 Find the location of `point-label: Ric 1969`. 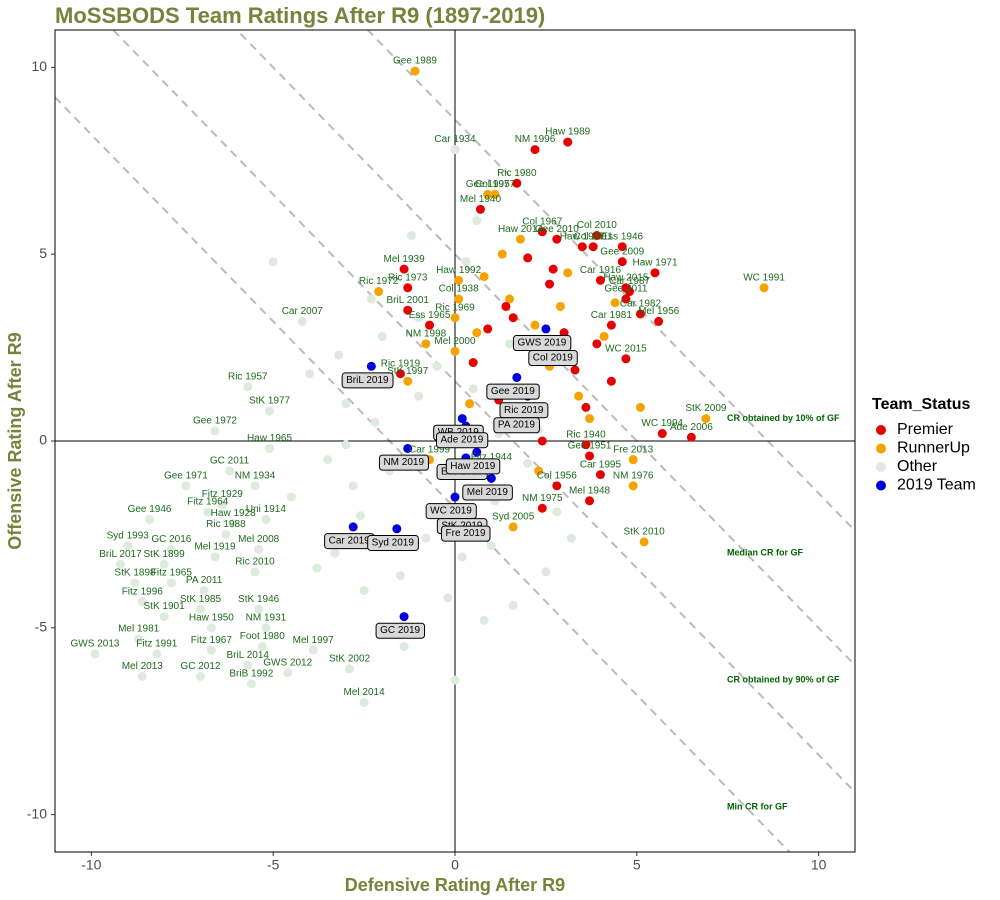

point-label: Ric 1969 is located at coordinates (455, 307).